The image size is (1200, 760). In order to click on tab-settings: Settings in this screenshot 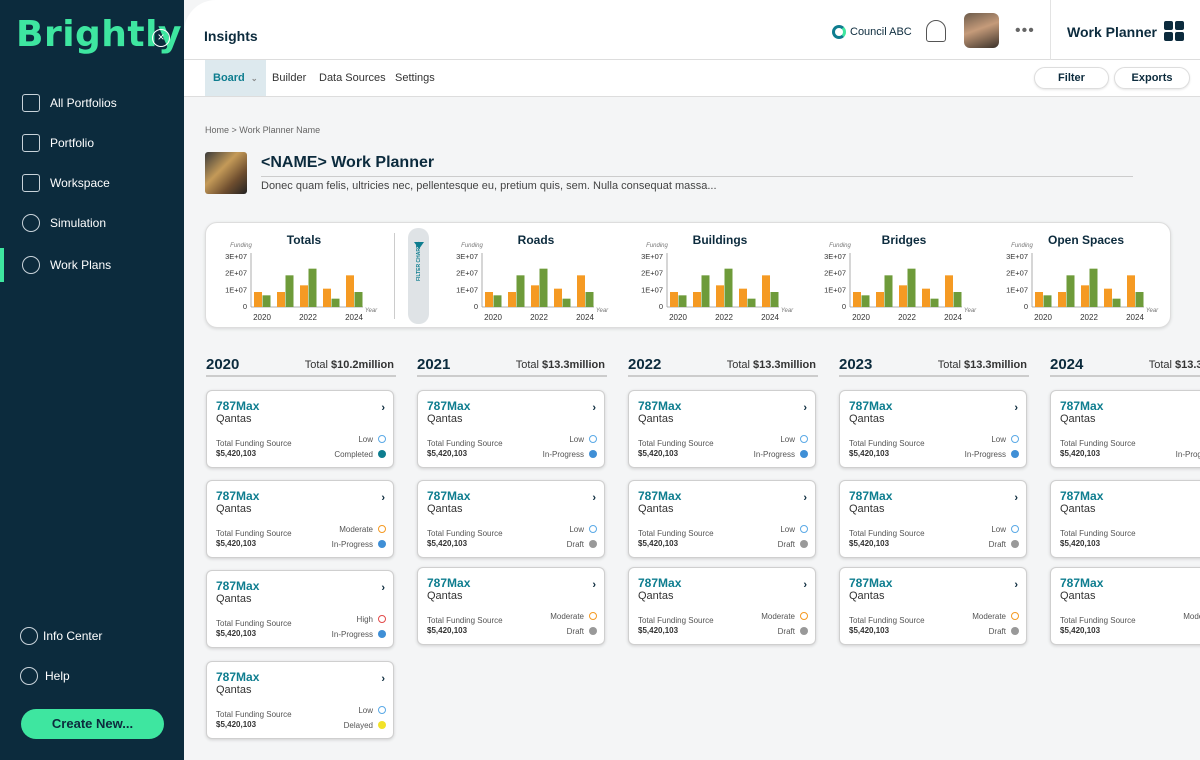, I will do `click(415, 78)`.